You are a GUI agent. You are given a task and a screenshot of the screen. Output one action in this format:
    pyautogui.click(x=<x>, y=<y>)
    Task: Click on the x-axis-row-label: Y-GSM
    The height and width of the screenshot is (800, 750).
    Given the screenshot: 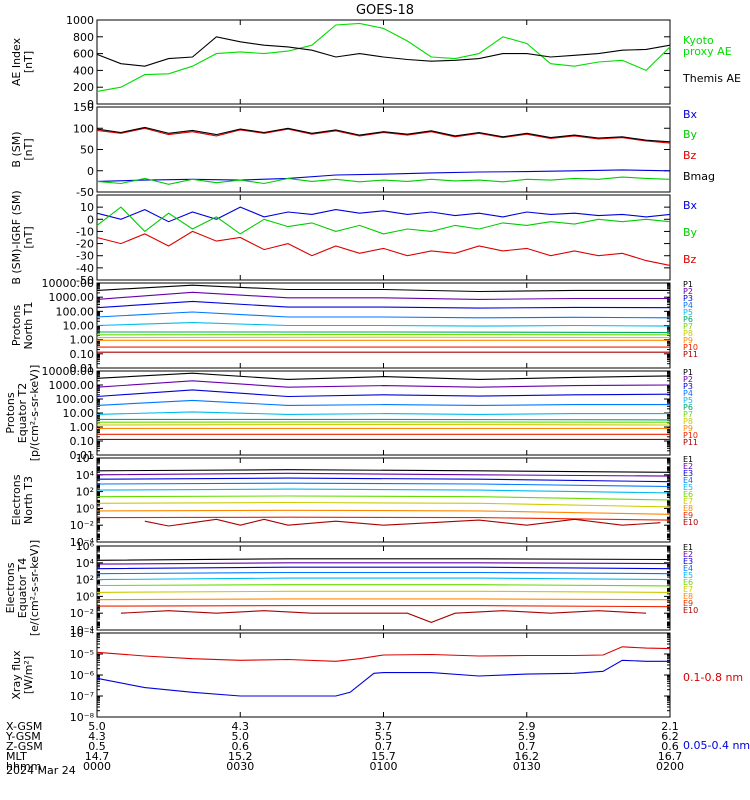 What is the action you would take?
    pyautogui.click(x=23, y=736)
    